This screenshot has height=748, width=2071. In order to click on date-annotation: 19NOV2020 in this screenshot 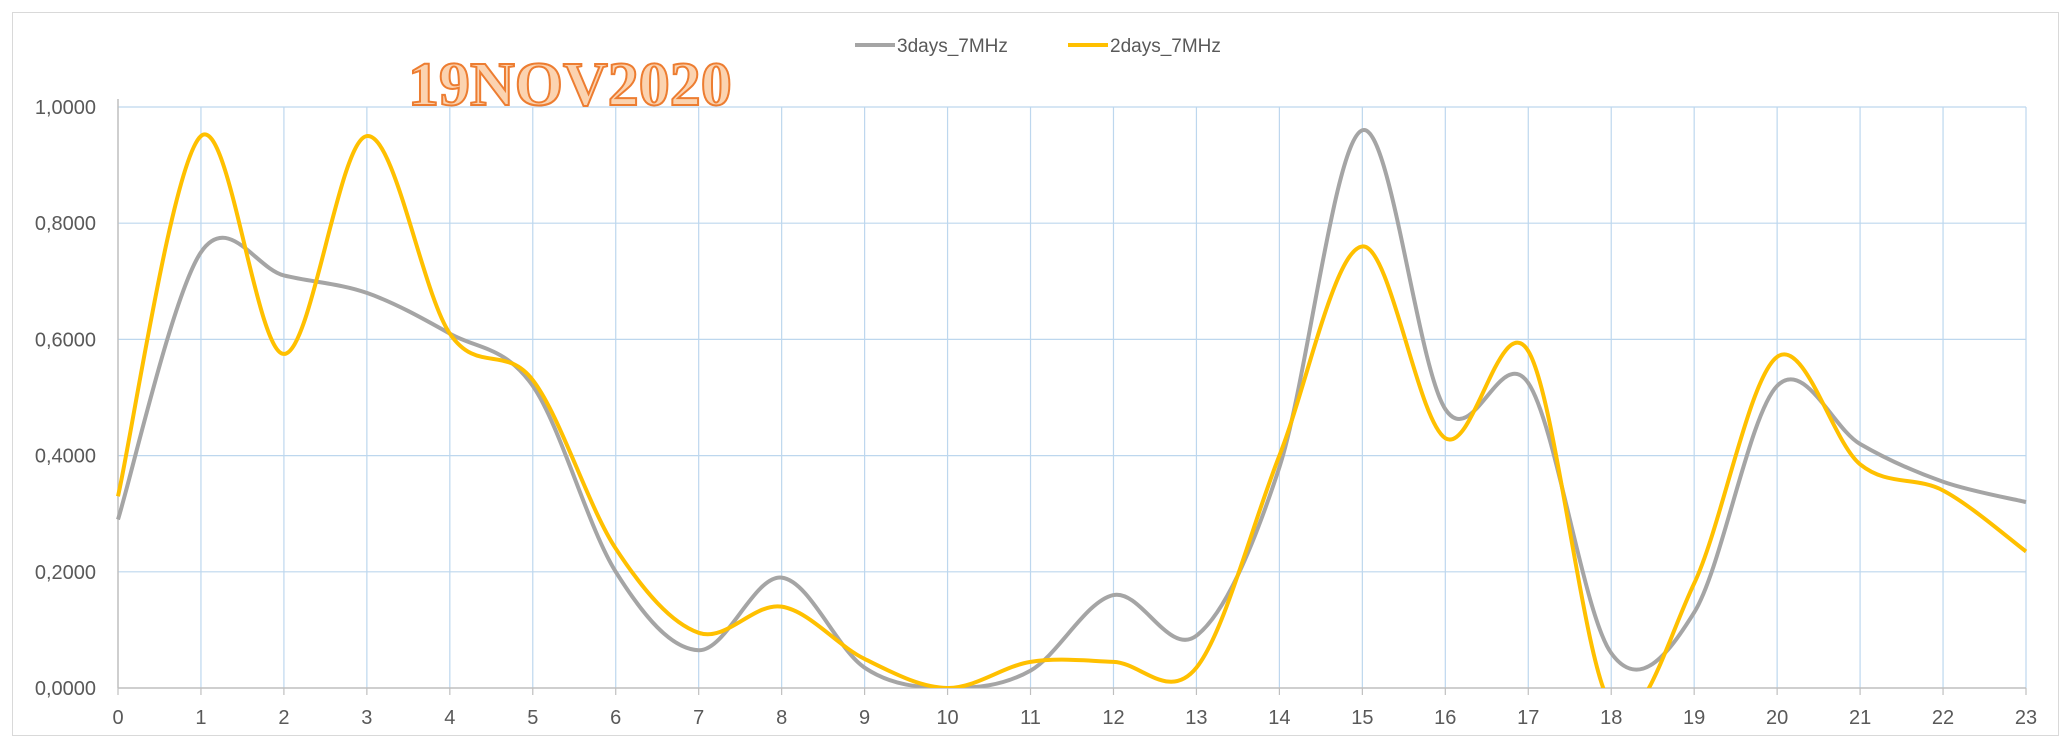, I will do `click(570, 85)`.